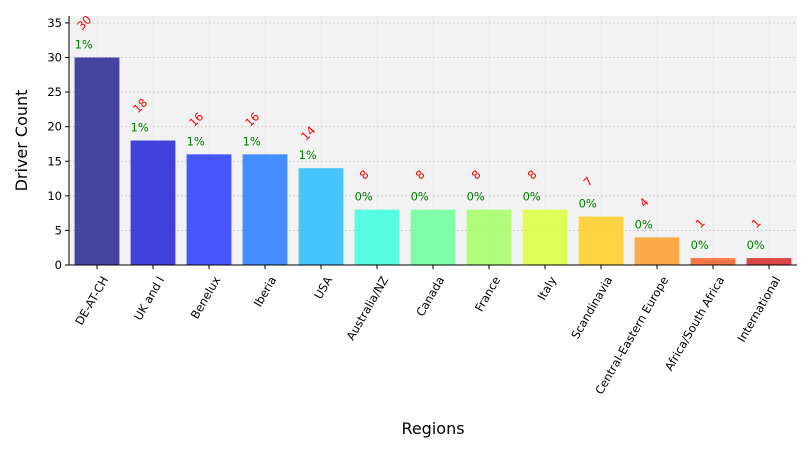 This screenshot has width=810, height=454. I want to click on x-tick-label: Italy, so click(547, 288).